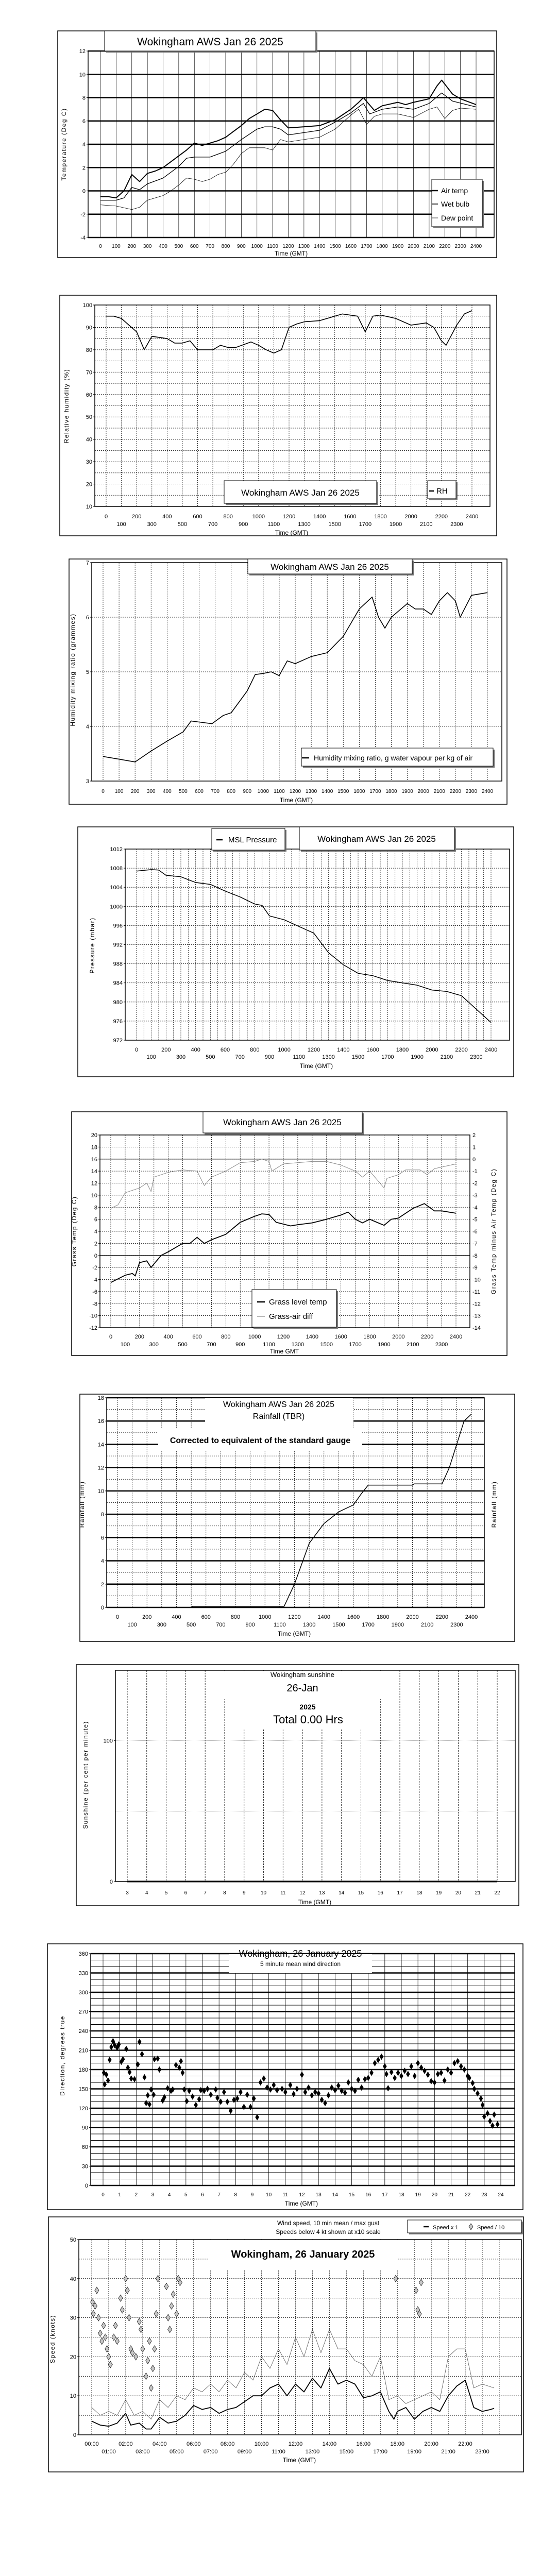 The image size is (541, 2576). Describe the element at coordinates (118, 1041) in the screenshot. I see `y-tick-label: 972` at that location.